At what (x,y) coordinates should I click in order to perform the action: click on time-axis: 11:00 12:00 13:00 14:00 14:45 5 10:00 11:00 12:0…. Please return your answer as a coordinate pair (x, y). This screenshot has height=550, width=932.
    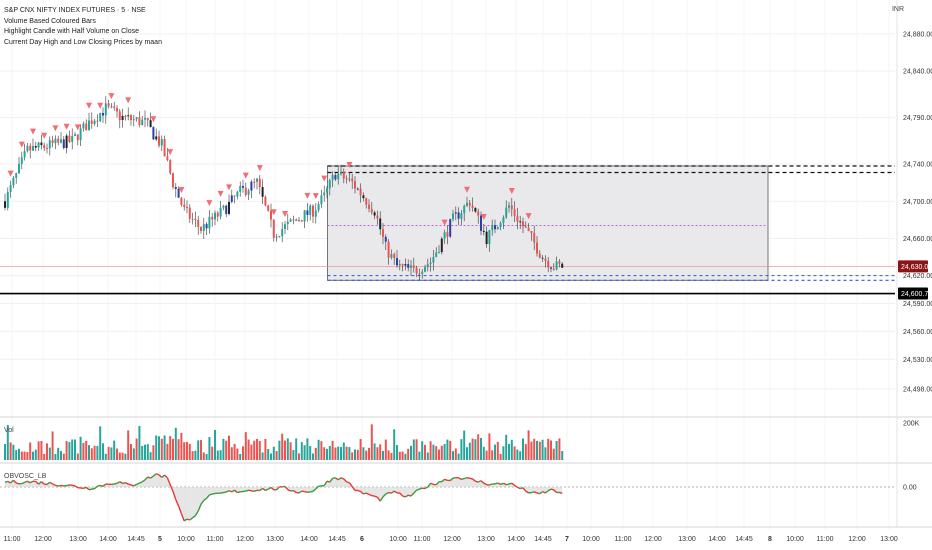
    Looking at the image, I should click on (451, 539).